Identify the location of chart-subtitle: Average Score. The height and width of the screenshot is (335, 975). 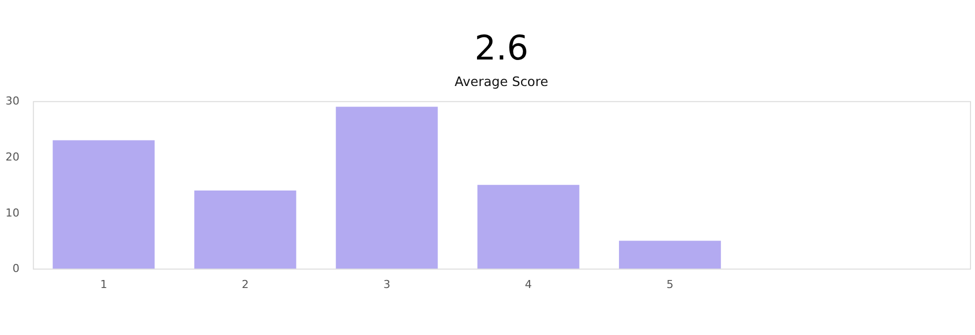
(501, 82).